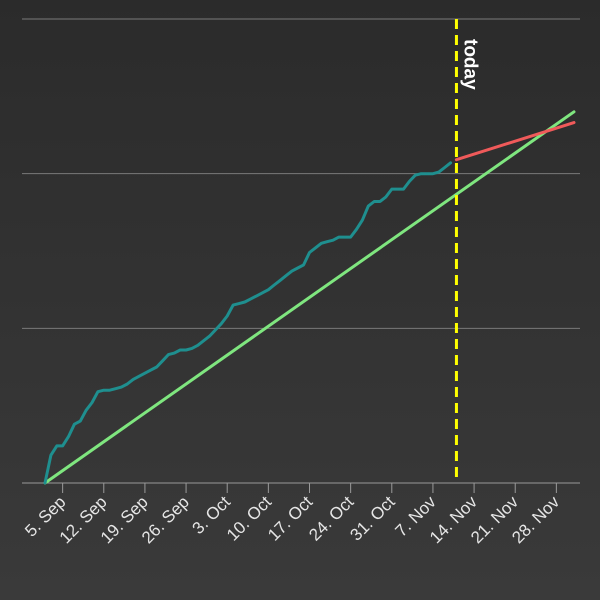  What do you see at coordinates (249, 518) in the screenshot?
I see `x-tick-label-5: 10. Oct` at bounding box center [249, 518].